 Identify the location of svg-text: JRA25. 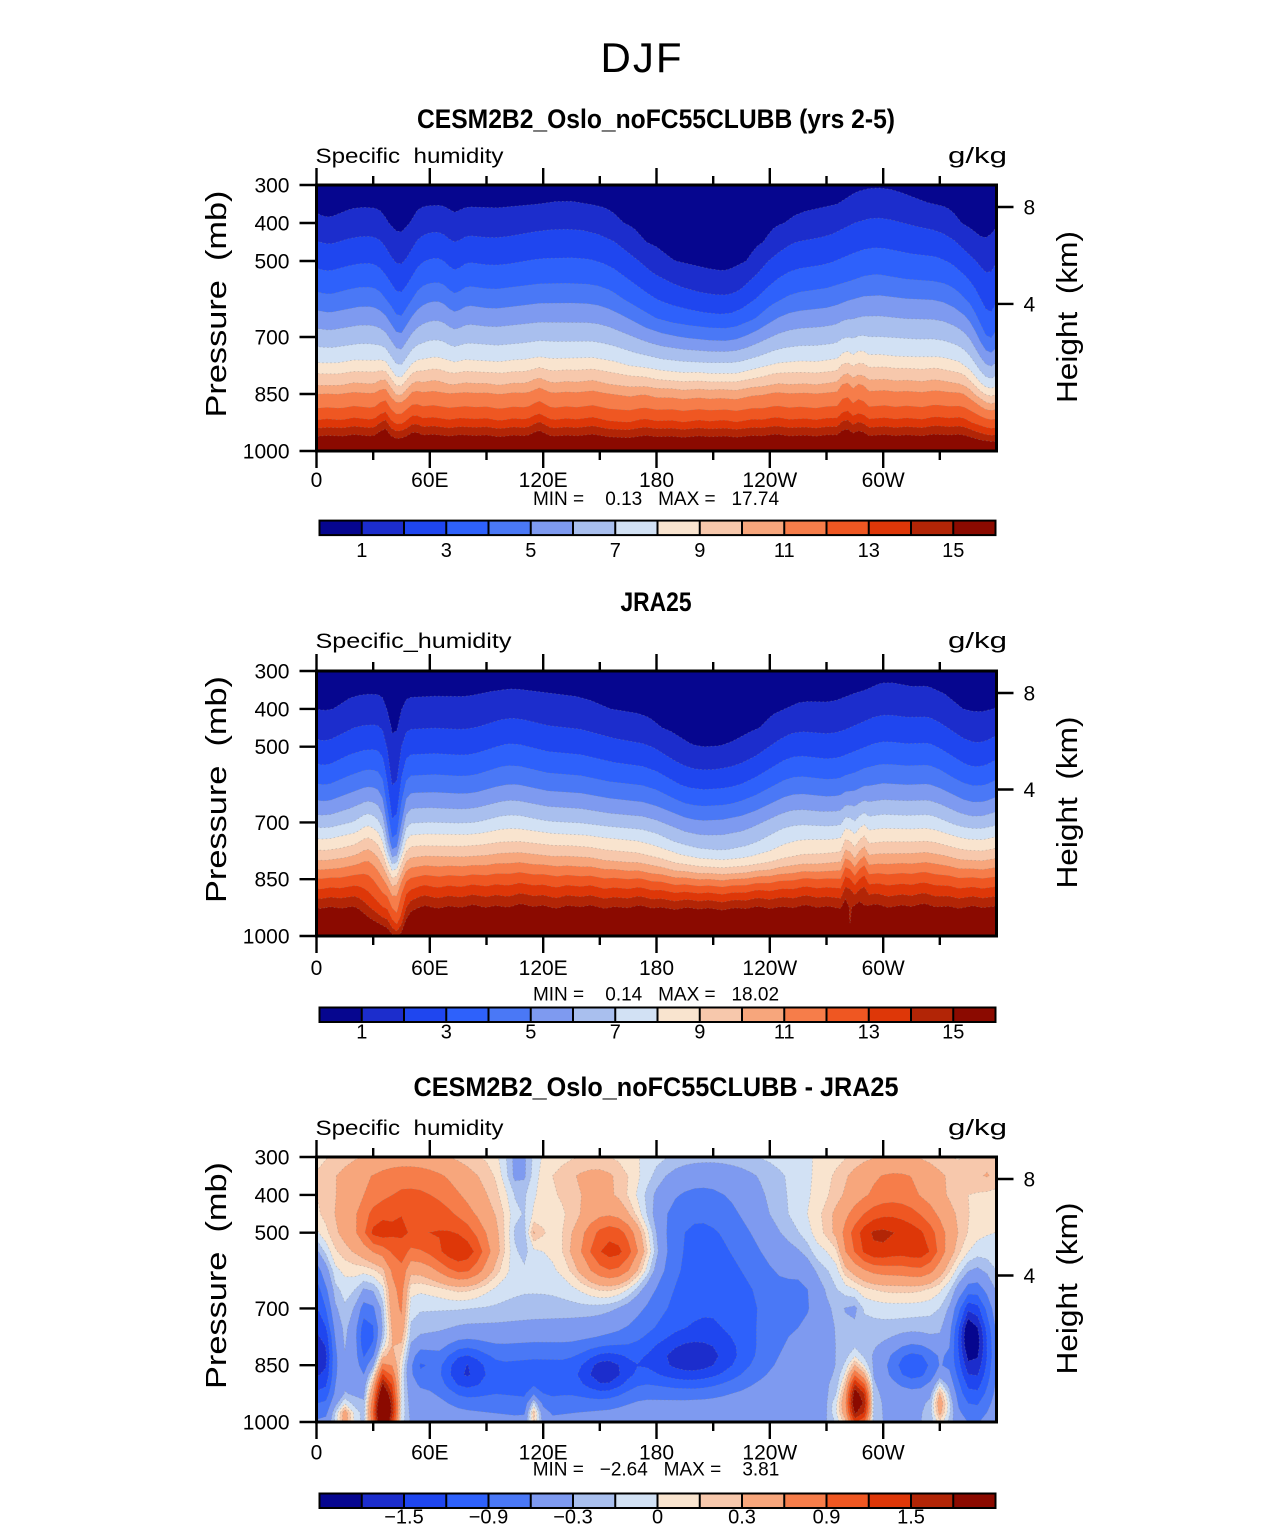
(656, 602).